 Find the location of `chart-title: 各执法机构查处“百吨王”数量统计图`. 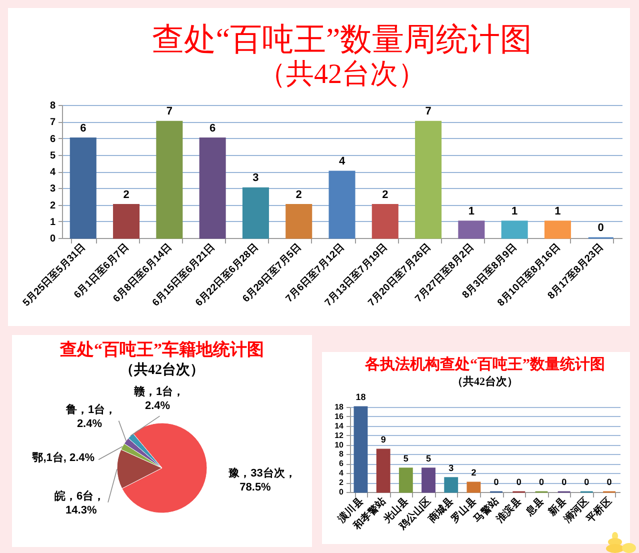

chart-title: 各执法机构查处“百吨王”数量统计图 is located at coordinates (484, 364).